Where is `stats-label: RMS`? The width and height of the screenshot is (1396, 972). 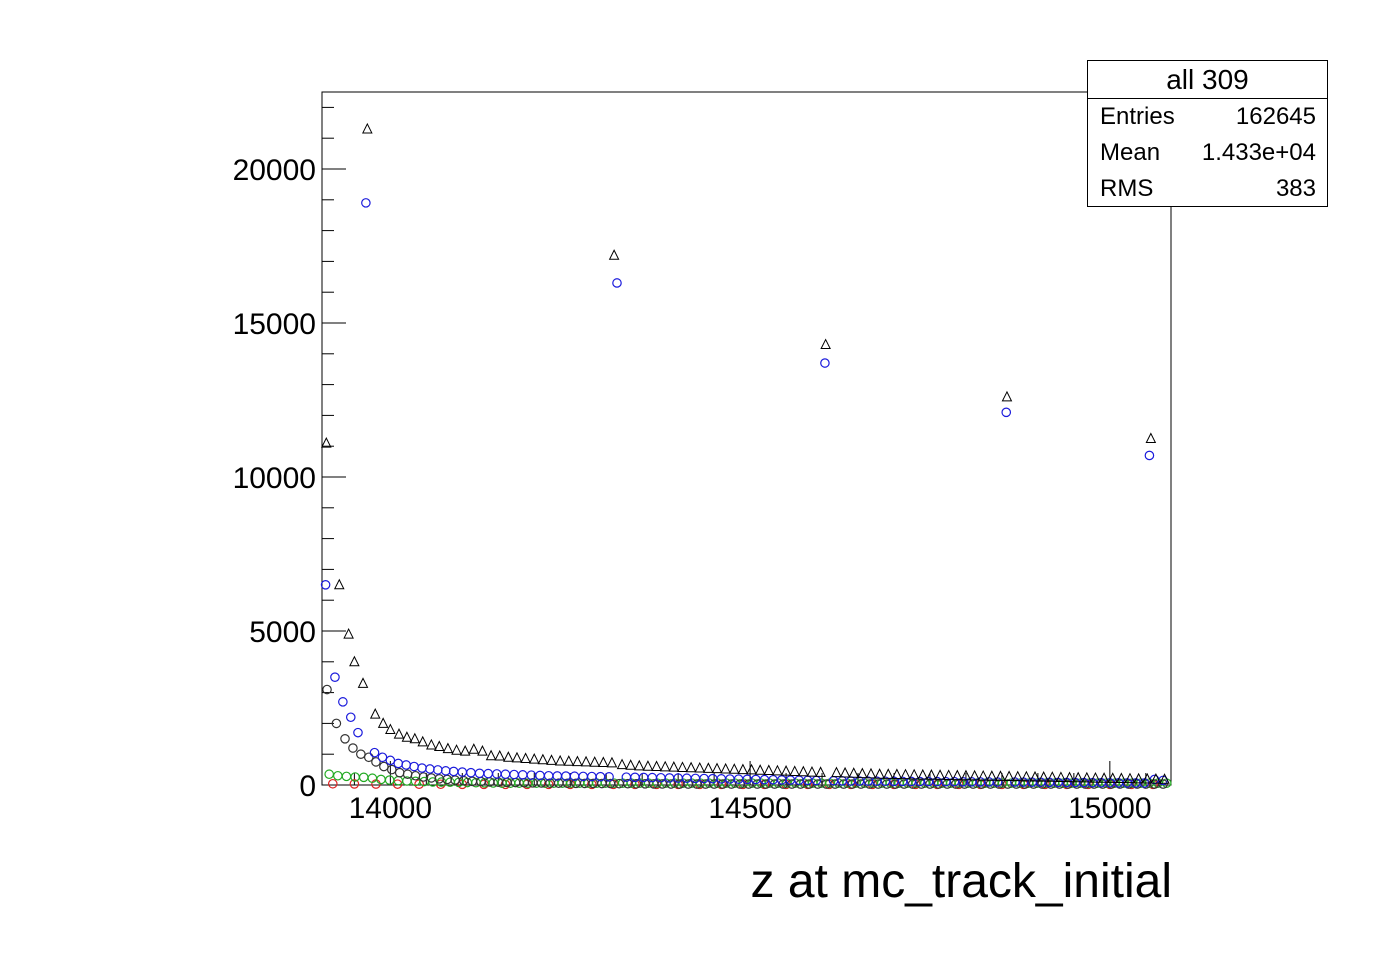 stats-label: RMS is located at coordinates (1127, 188).